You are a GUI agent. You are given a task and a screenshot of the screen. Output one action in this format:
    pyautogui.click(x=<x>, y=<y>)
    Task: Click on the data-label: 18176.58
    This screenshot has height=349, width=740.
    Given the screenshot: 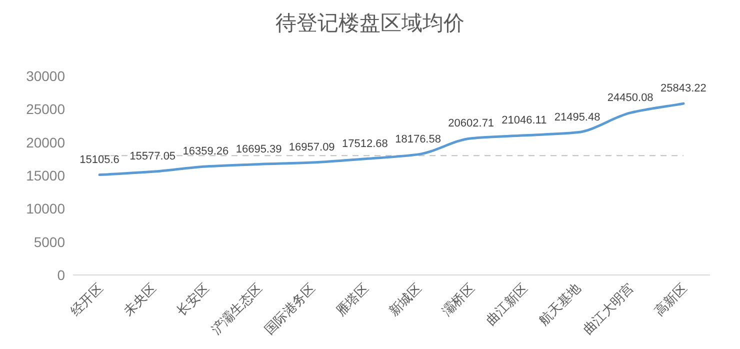 What is the action you would take?
    pyautogui.click(x=418, y=139)
    